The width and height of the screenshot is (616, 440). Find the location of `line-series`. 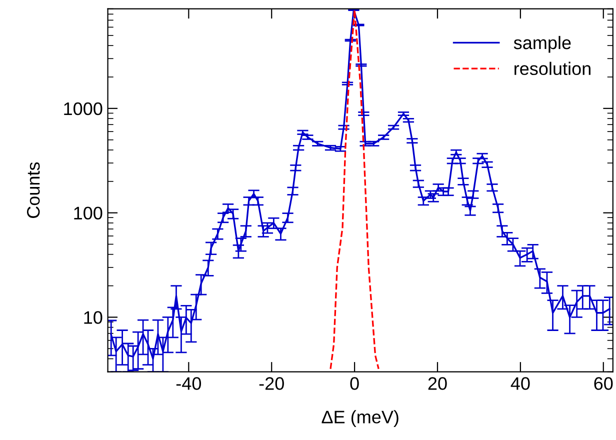

line-series is located at coordinates (355, 189).